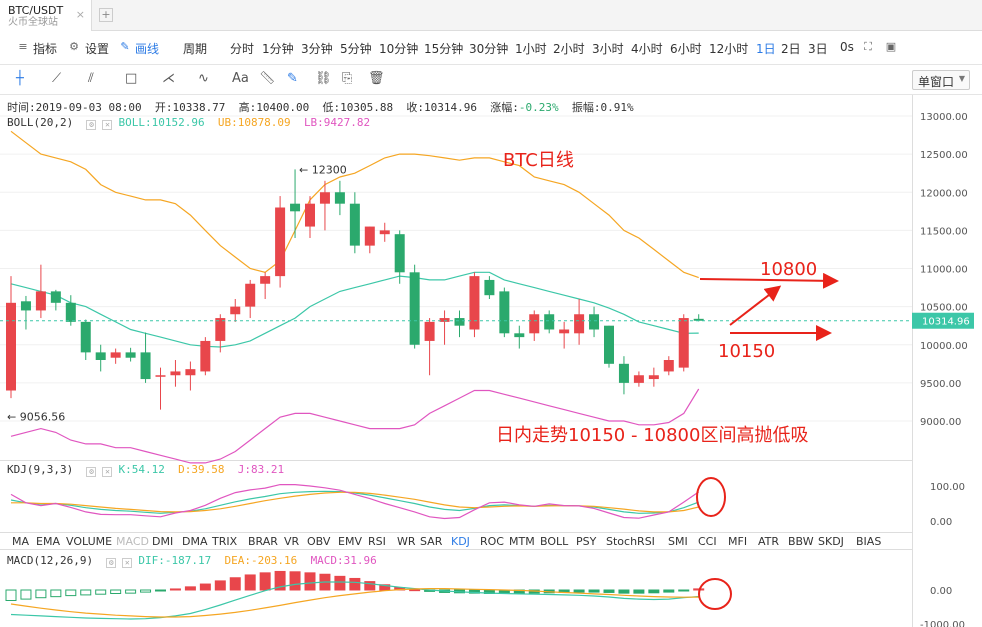 Image resolution: width=982 pixels, height=627 pixels. Describe the element at coordinates (522, 541) in the screenshot. I see `indicator-tab: MTM` at that location.